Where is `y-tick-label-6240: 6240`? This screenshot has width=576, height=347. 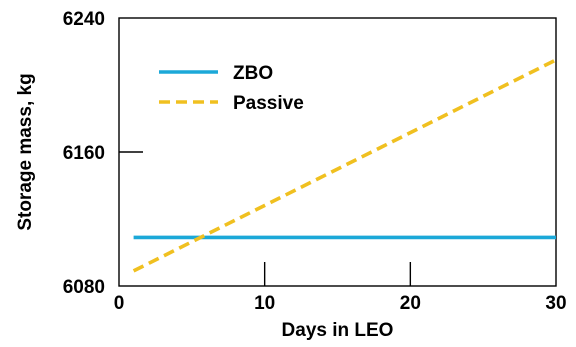
y-tick-label-6240: 6240 is located at coordinates (84, 19).